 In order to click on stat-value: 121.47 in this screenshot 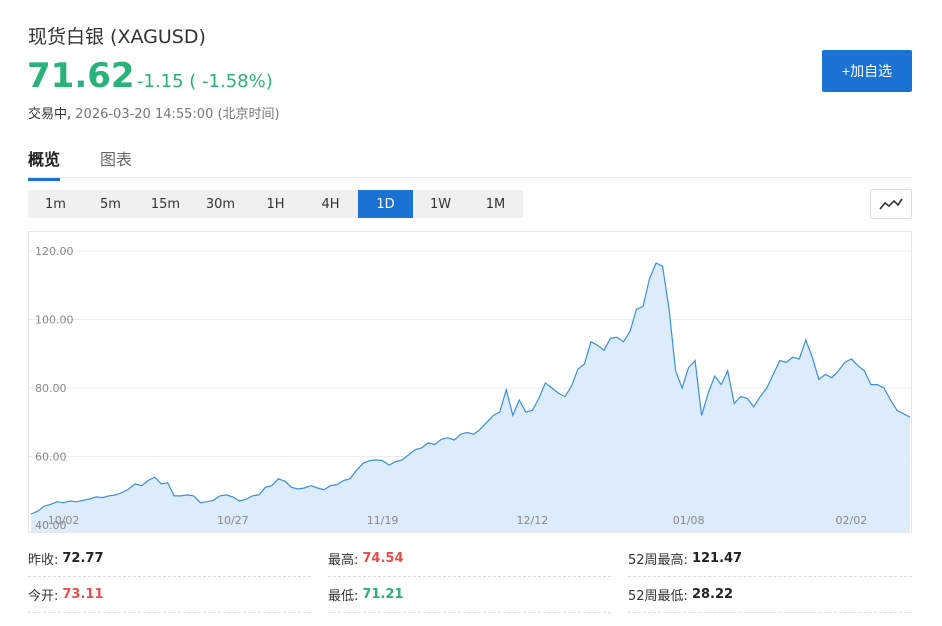, I will do `click(717, 558)`.